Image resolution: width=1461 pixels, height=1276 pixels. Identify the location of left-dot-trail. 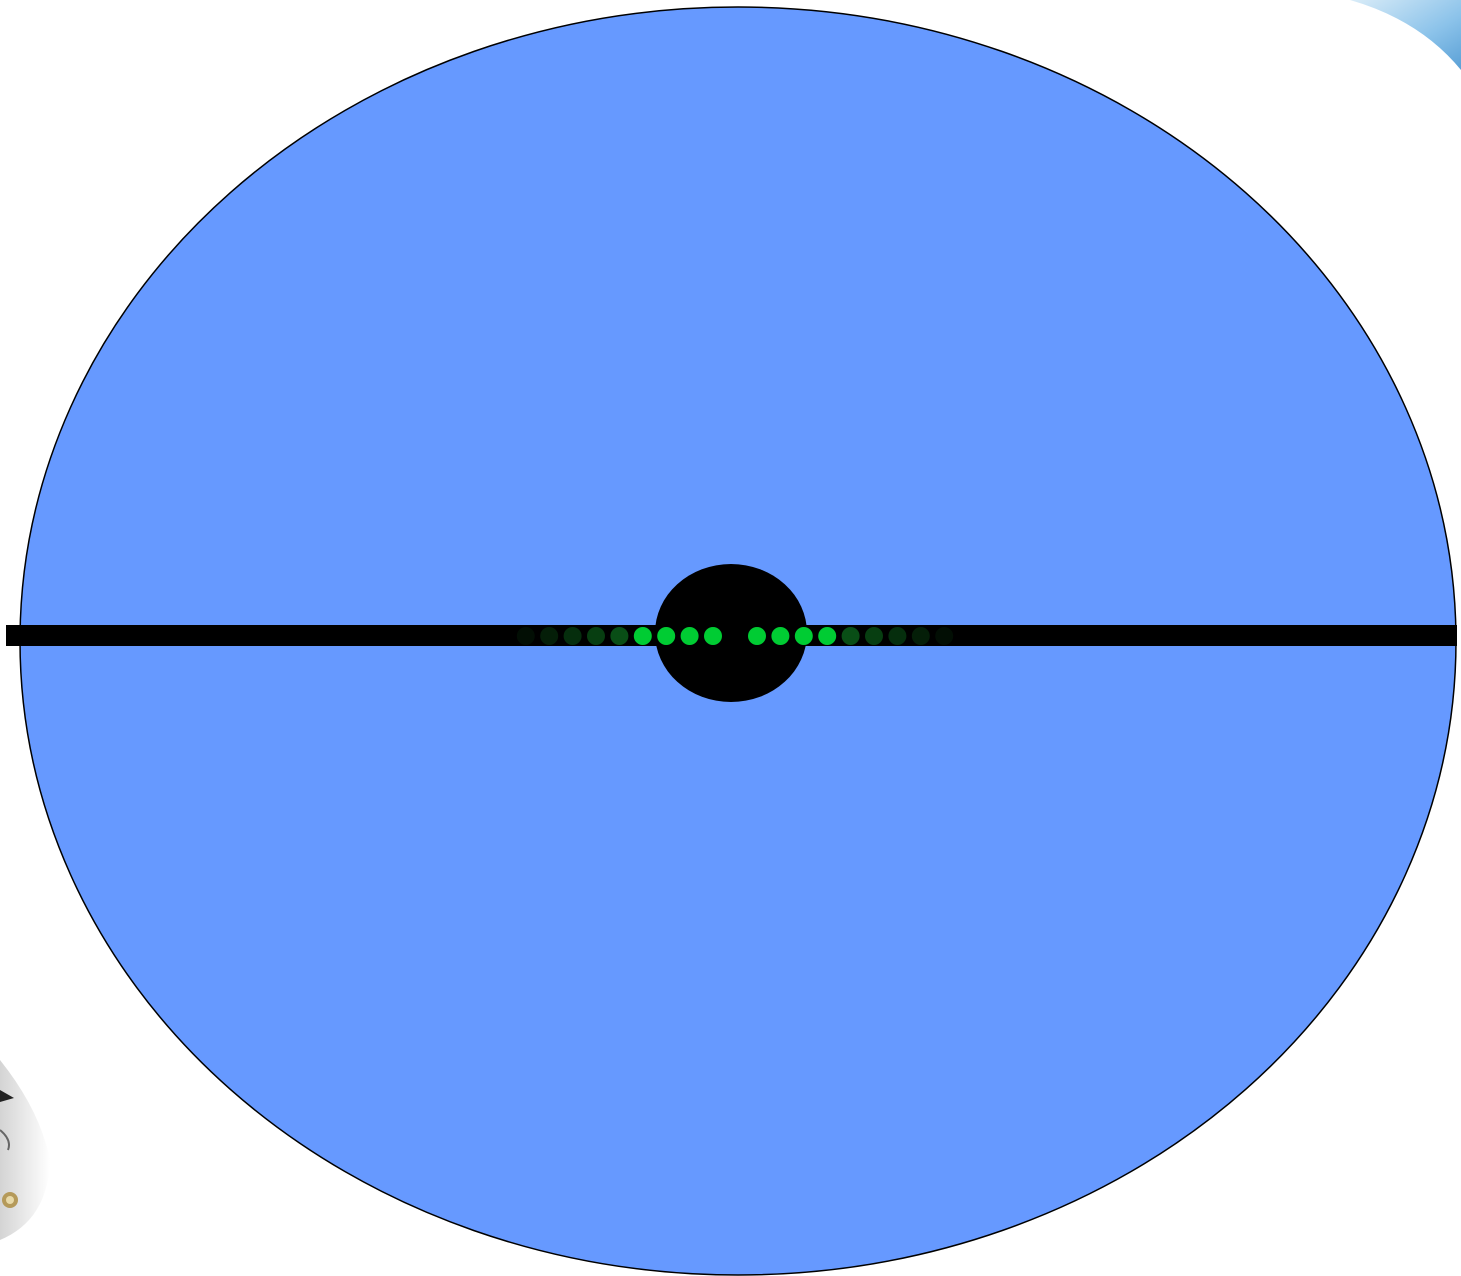
(619, 636).